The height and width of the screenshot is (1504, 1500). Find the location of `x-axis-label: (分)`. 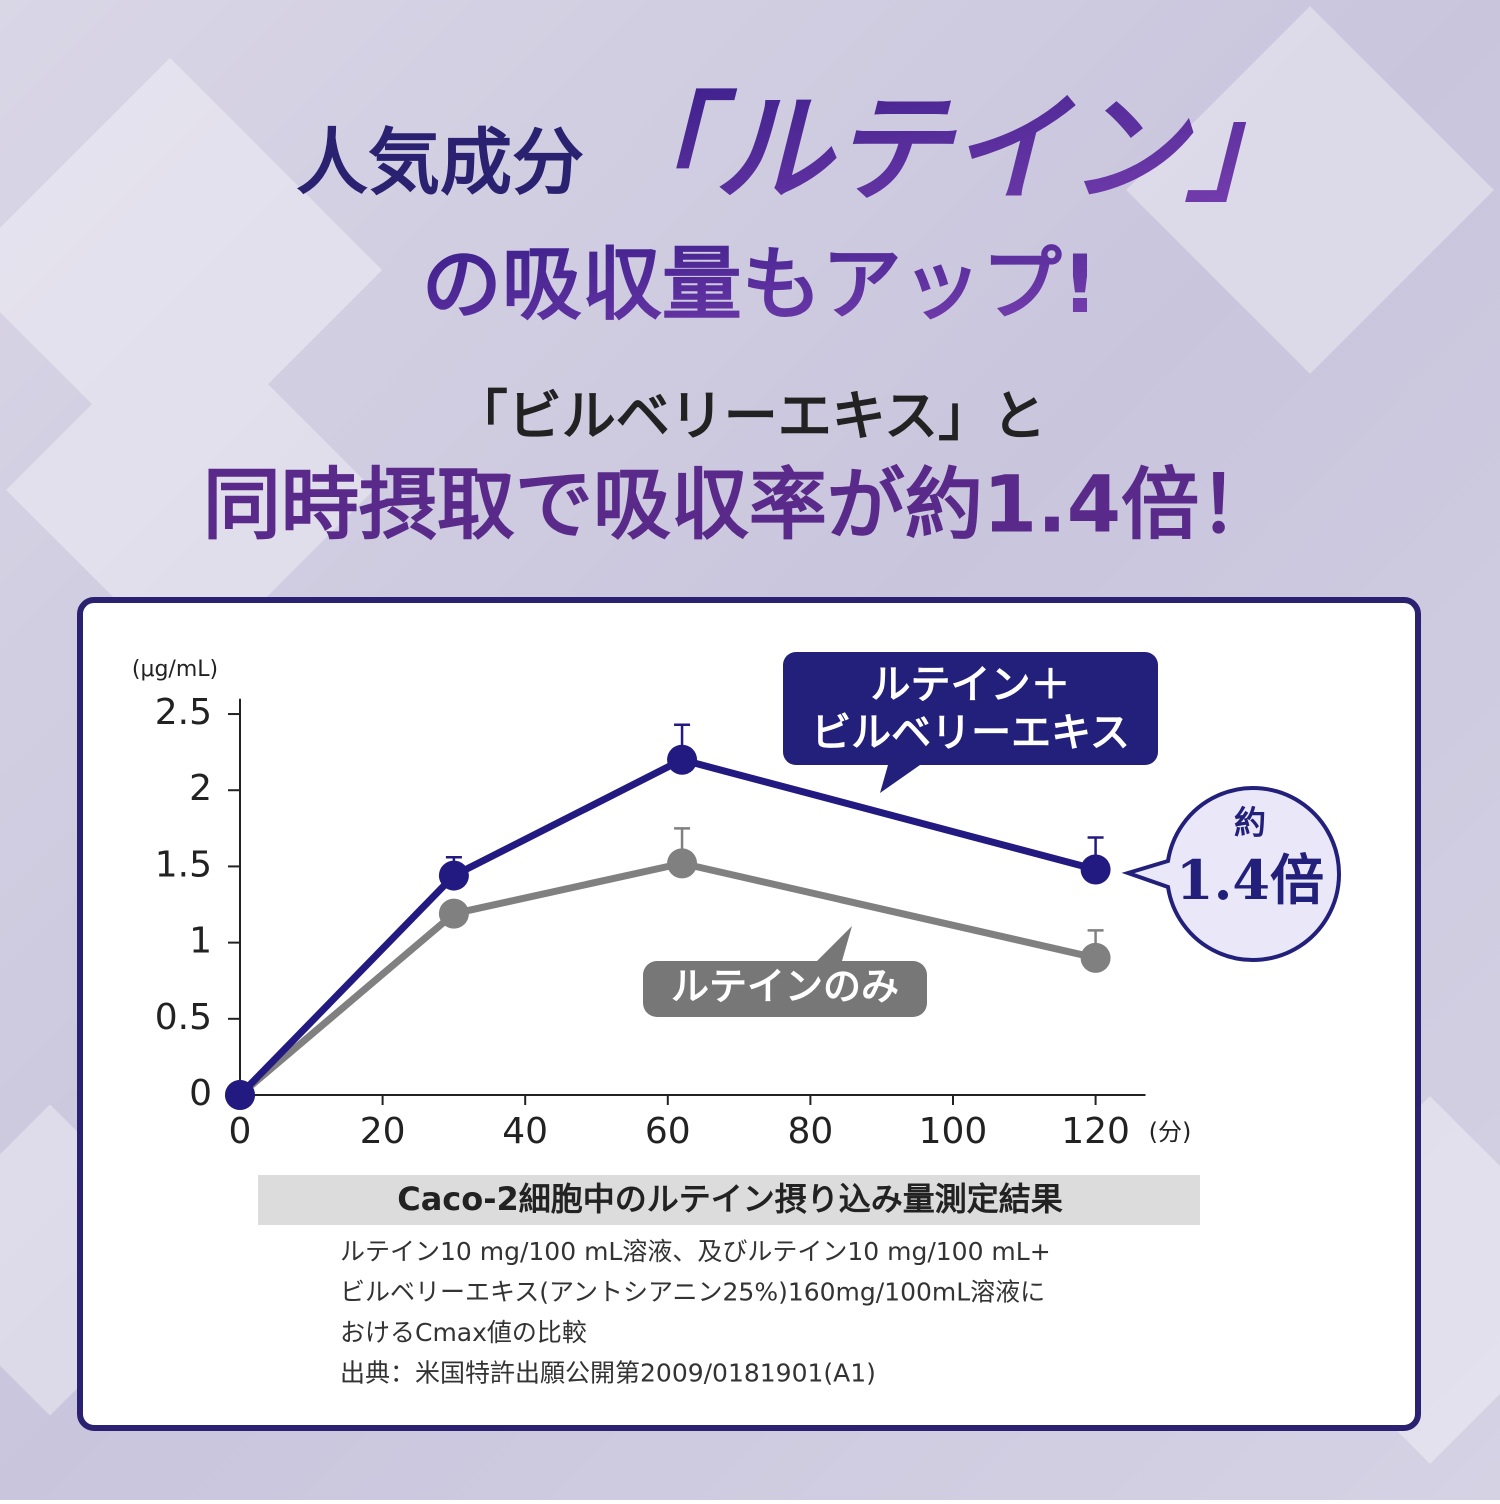

x-axis-label: (分) is located at coordinates (1170, 1132).